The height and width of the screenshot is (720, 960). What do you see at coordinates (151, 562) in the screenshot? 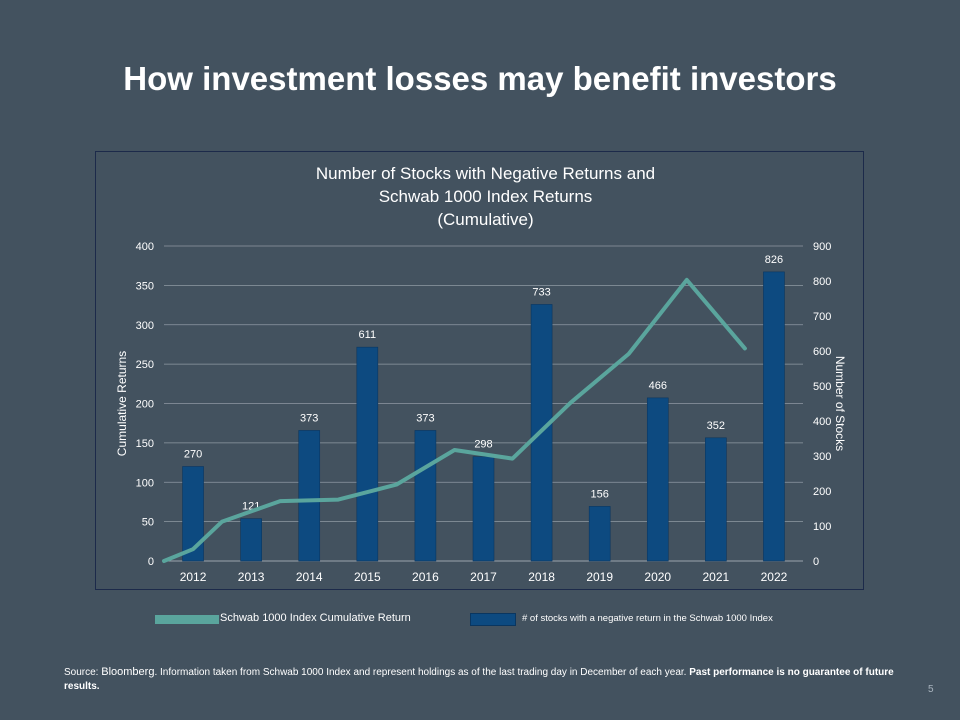
I see `y-left-tick-label: 0` at bounding box center [151, 562].